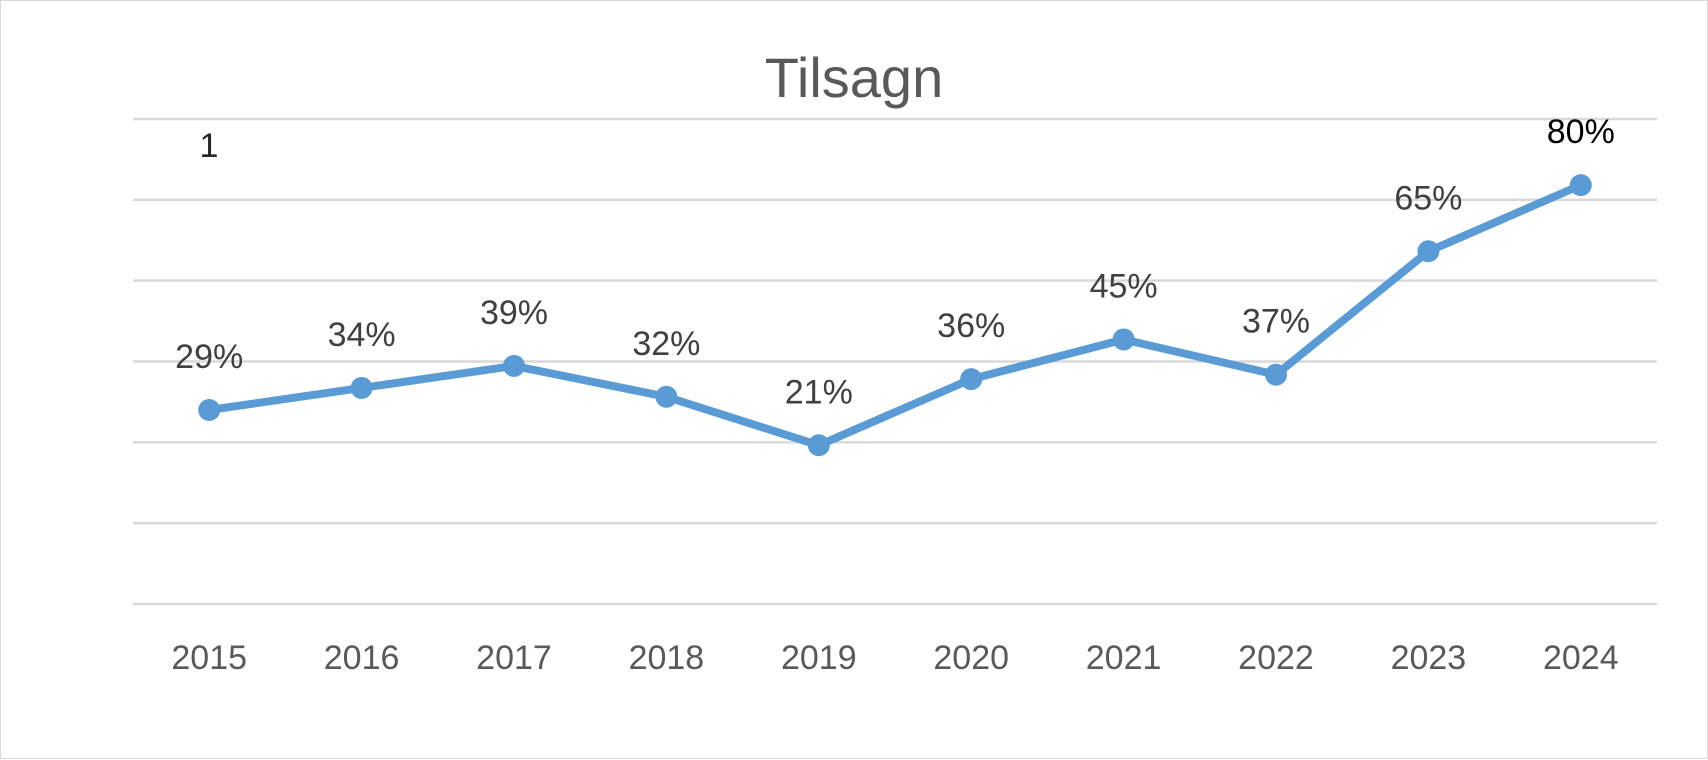 The height and width of the screenshot is (760, 1708). I want to click on data-label: 80%, so click(1581, 132).